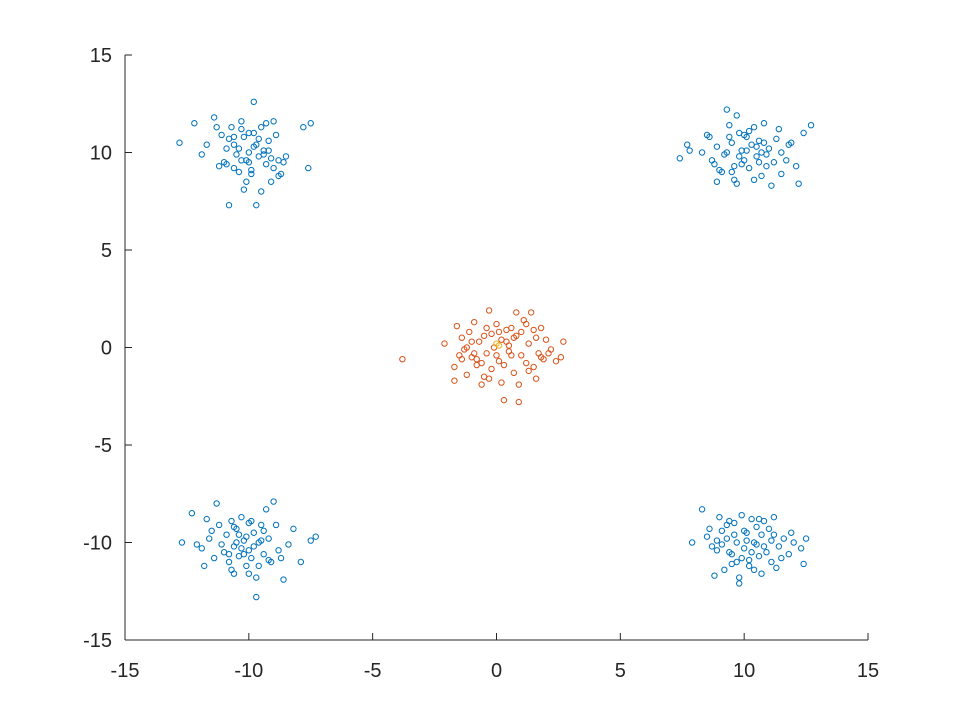  I want to click on x-tick-label: 5, so click(620, 671).